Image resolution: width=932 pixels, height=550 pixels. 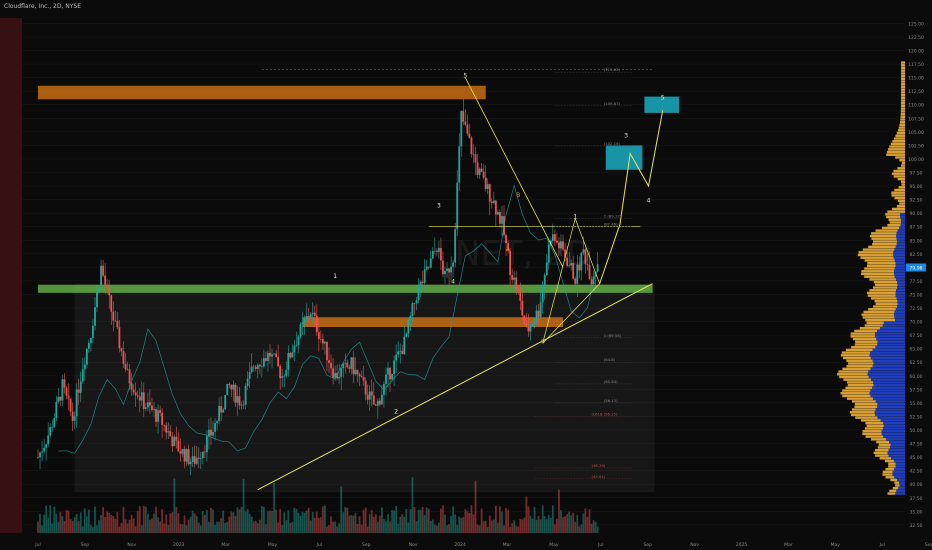 What do you see at coordinates (611, 381) in the screenshot?
I see `level-label: (60.84)` at bounding box center [611, 381].